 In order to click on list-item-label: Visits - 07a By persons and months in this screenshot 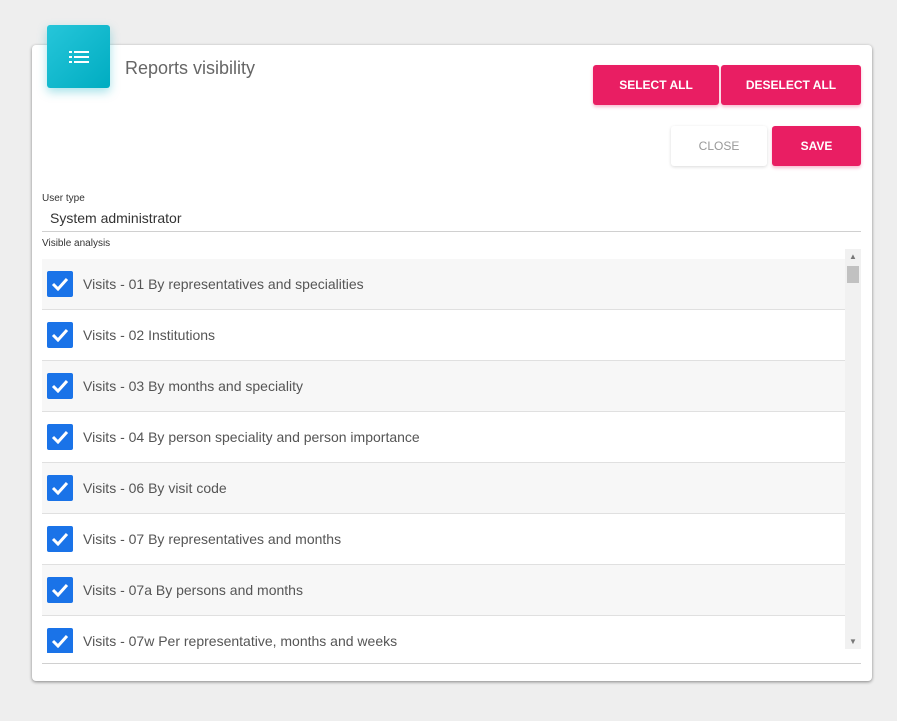, I will do `click(193, 590)`.